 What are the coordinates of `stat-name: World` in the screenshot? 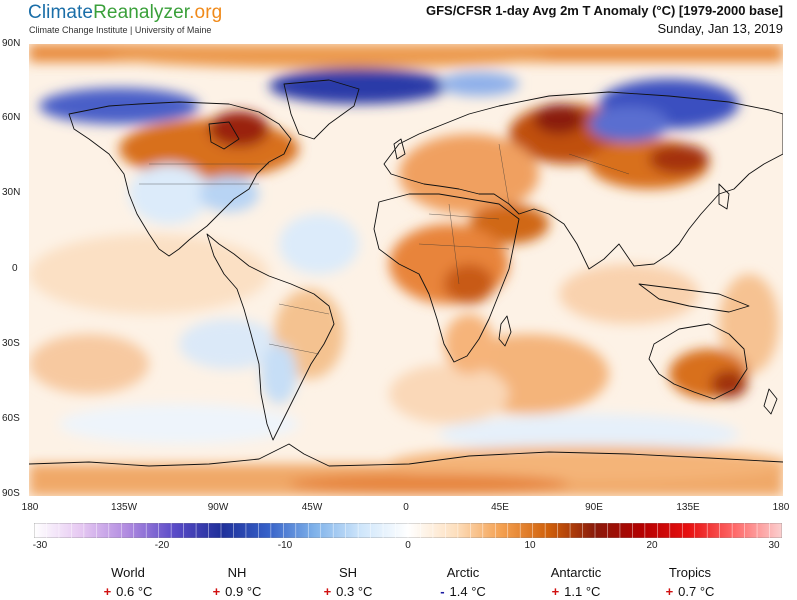 It's located at (128, 572).